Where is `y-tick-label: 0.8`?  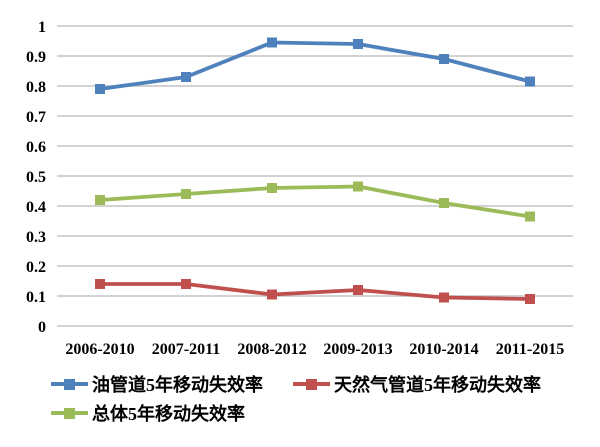
y-tick-label: 0.8 is located at coordinates (36, 87).